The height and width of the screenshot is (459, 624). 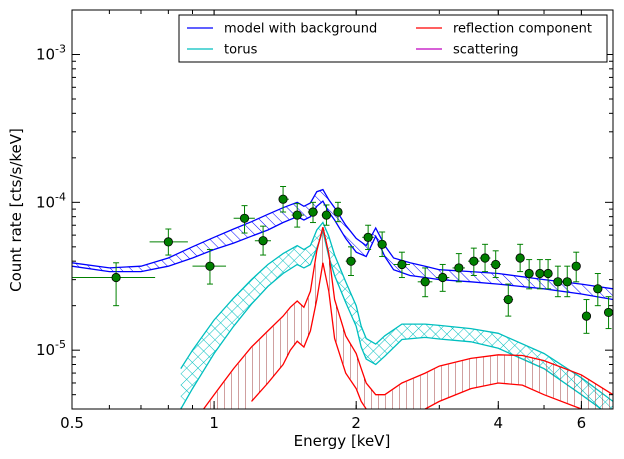 I want to click on y-tick-label: 10⁻³, so click(x=51, y=53).